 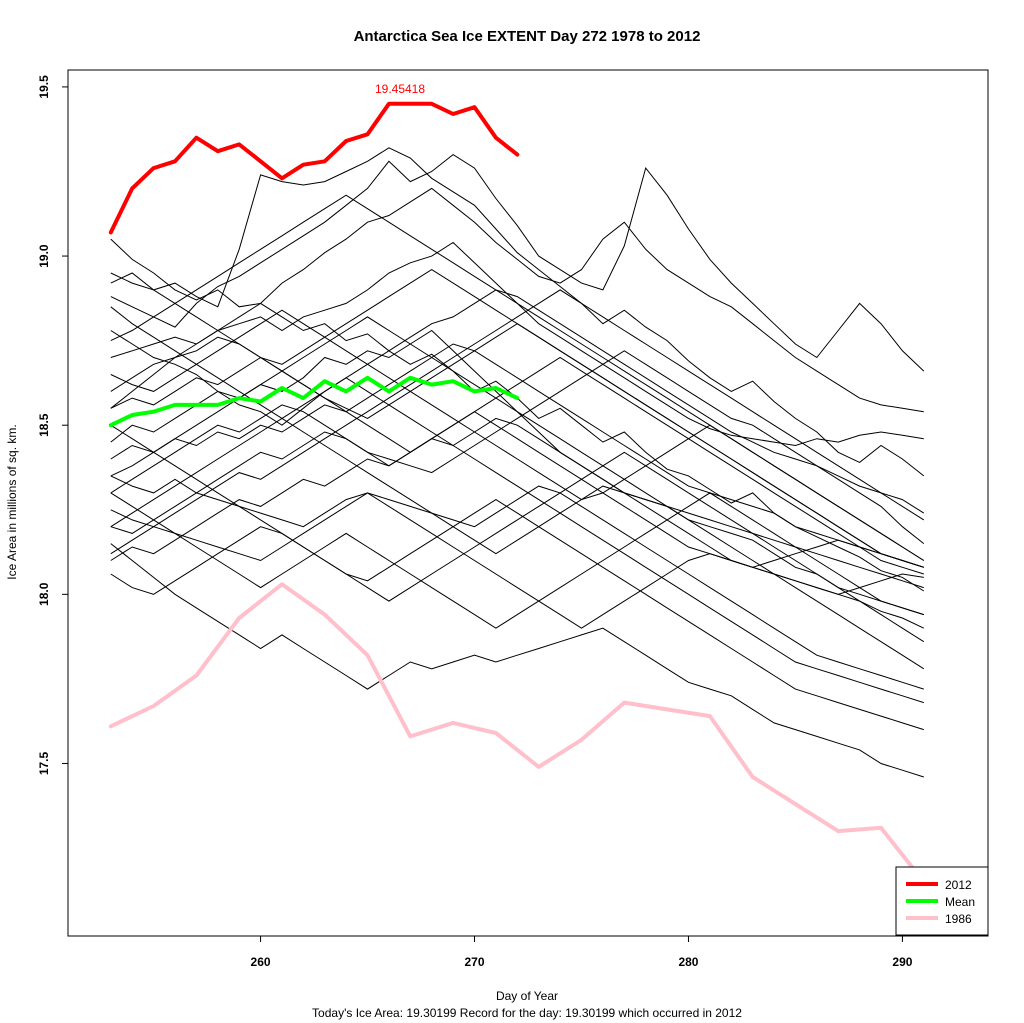 I want to click on x-tick-label: 270, so click(x=474, y=962).